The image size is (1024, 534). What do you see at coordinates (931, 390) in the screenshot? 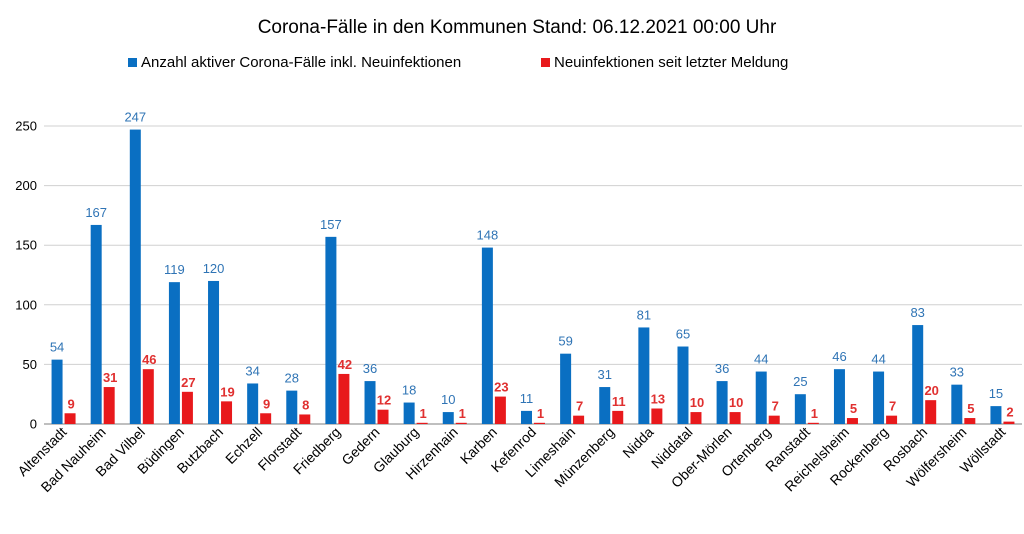
I see `data-label-new-infections: 20` at bounding box center [931, 390].